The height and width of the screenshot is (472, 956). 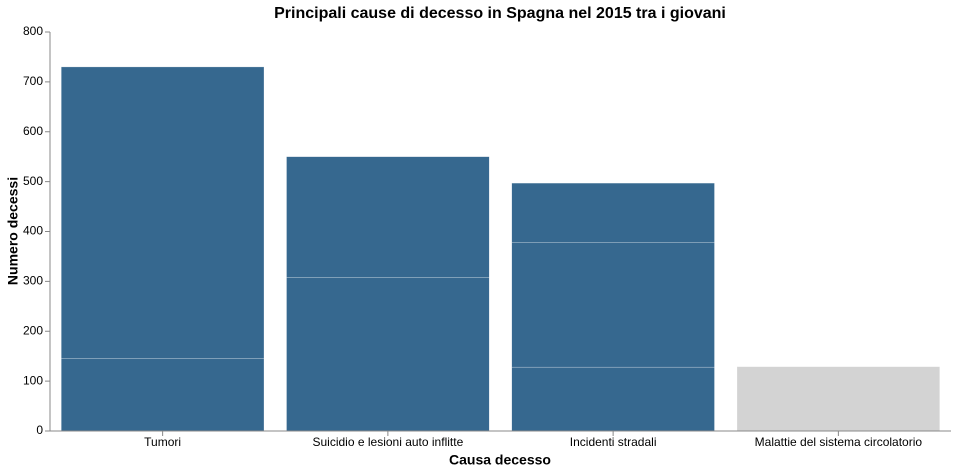 I want to click on y-tick-label: 800, so click(x=33, y=31).